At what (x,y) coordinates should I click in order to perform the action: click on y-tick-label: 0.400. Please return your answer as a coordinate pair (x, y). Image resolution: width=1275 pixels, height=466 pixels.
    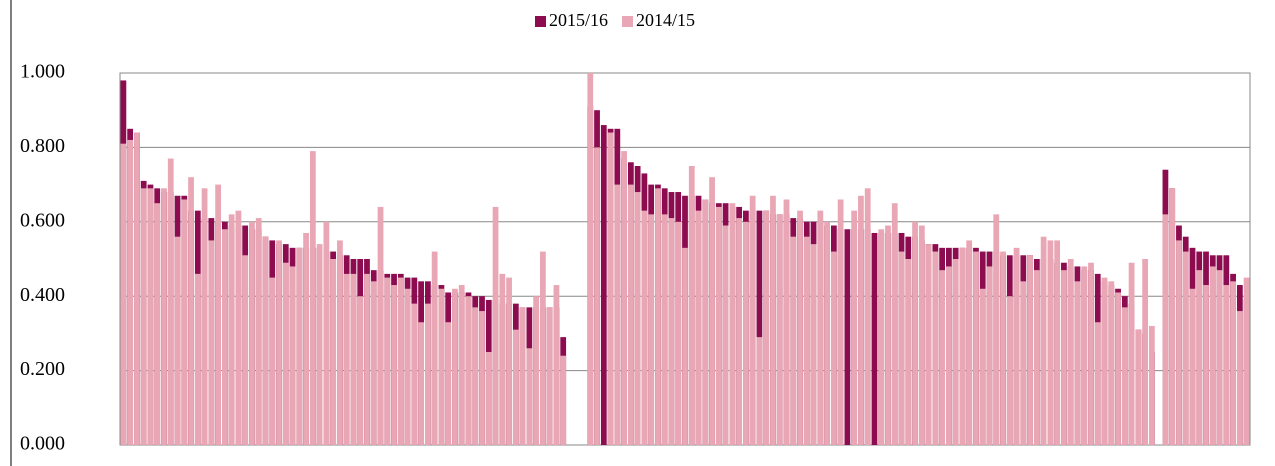
    Looking at the image, I should click on (42, 295).